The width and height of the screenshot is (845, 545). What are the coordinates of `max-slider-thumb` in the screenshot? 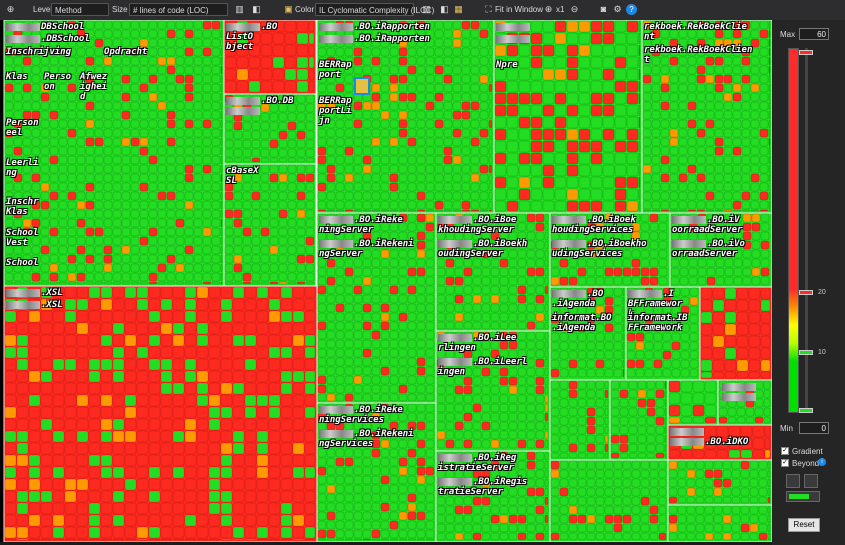 It's located at (806, 52).